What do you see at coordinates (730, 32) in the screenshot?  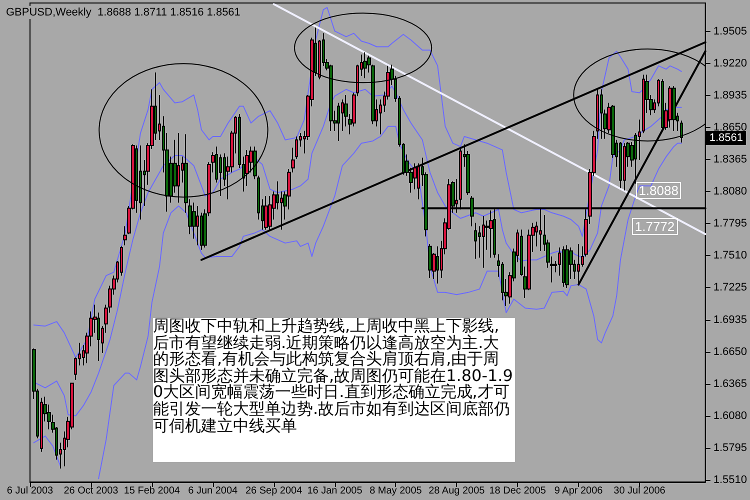 I see `y-tick-label: 1.9505` at bounding box center [730, 32].